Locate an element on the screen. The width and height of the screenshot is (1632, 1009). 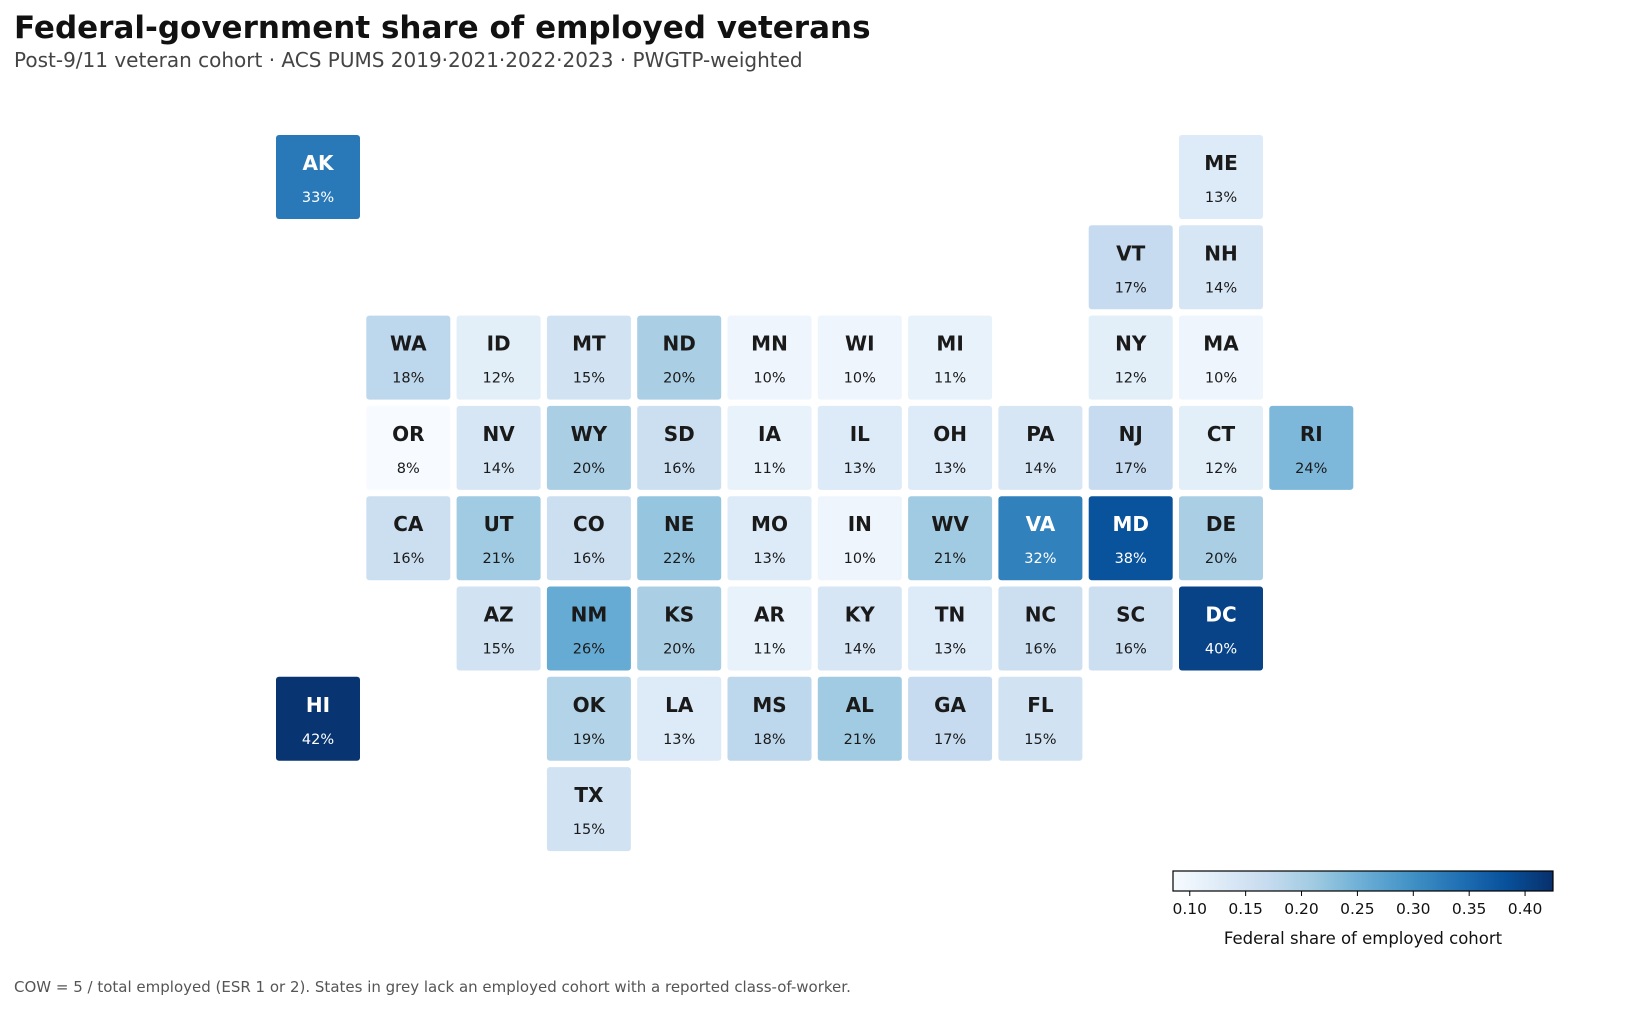
state-abbr-label: WY is located at coordinates (589, 434).